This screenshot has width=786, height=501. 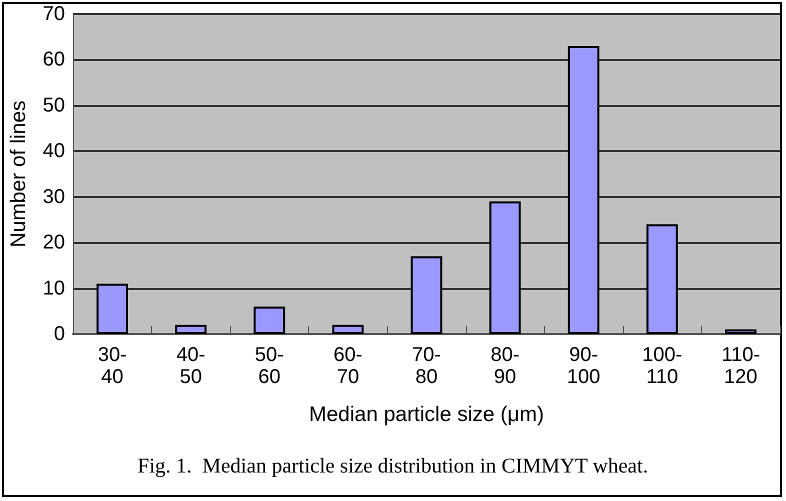 I want to click on x-tick-label: 50-60, so click(x=269, y=366).